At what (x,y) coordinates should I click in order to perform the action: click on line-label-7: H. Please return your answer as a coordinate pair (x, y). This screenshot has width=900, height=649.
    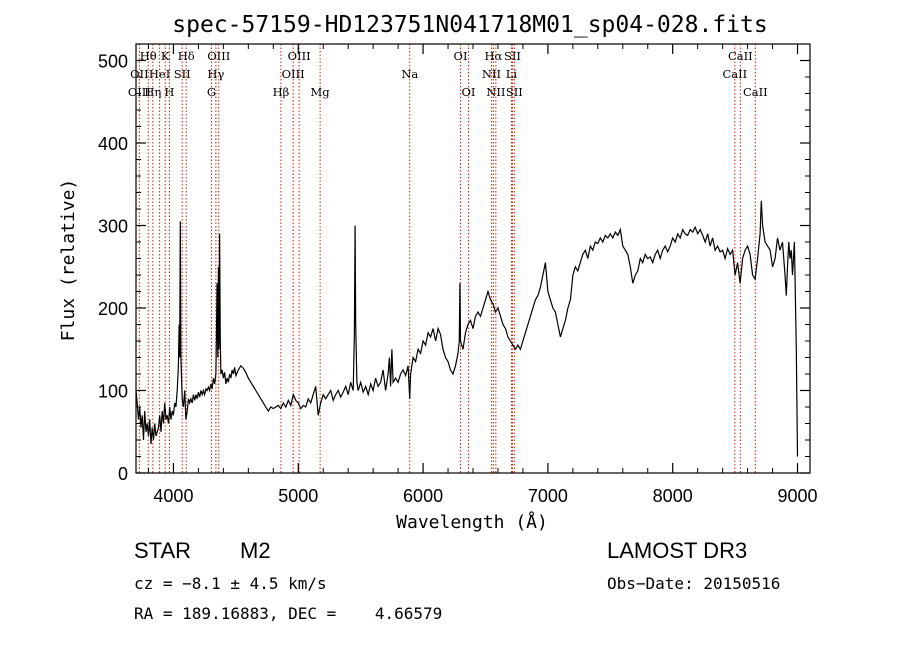
    Looking at the image, I should click on (169, 92).